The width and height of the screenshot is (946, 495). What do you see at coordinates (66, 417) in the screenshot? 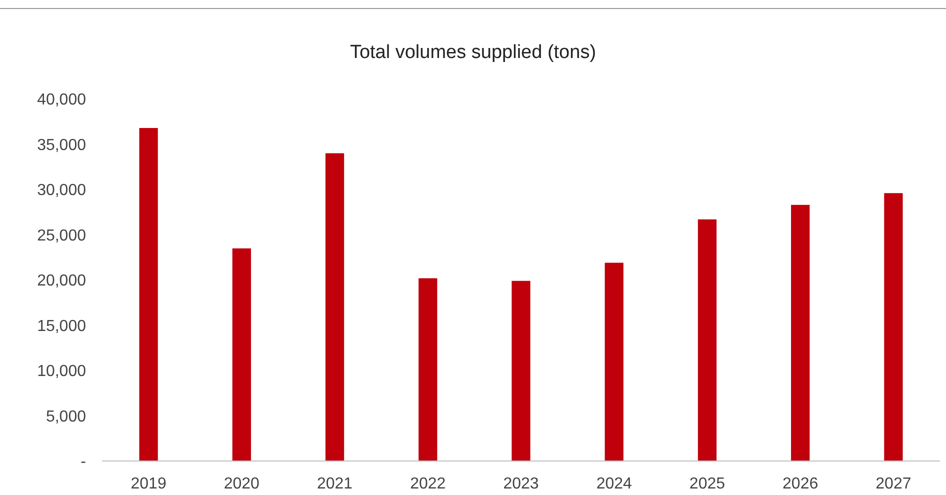
I see `y-tick-label: 5,000` at bounding box center [66, 417].